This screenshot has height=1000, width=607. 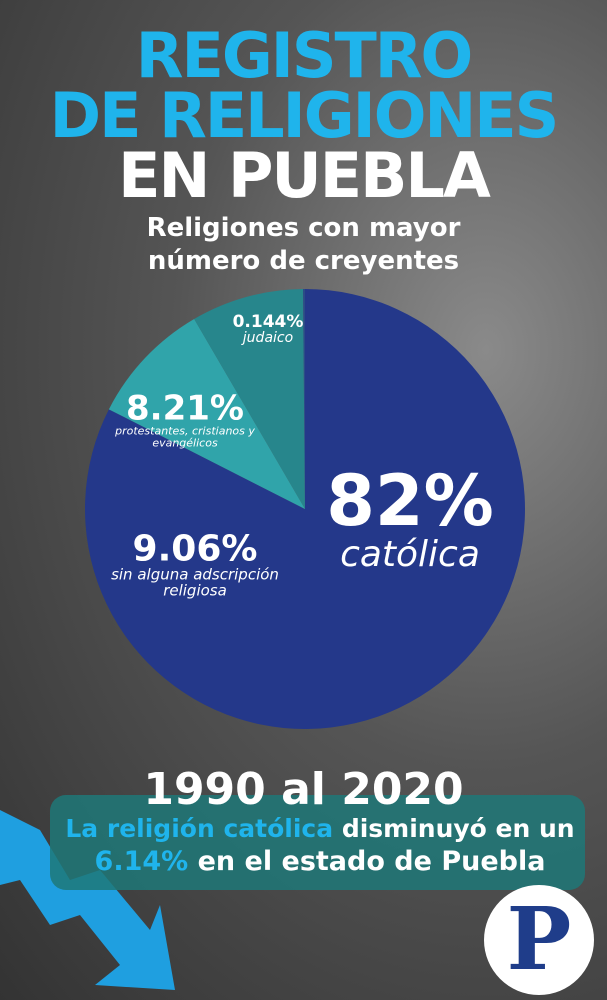 What do you see at coordinates (195, 549) in the screenshot?
I see `value-label: 9.06%` at bounding box center [195, 549].